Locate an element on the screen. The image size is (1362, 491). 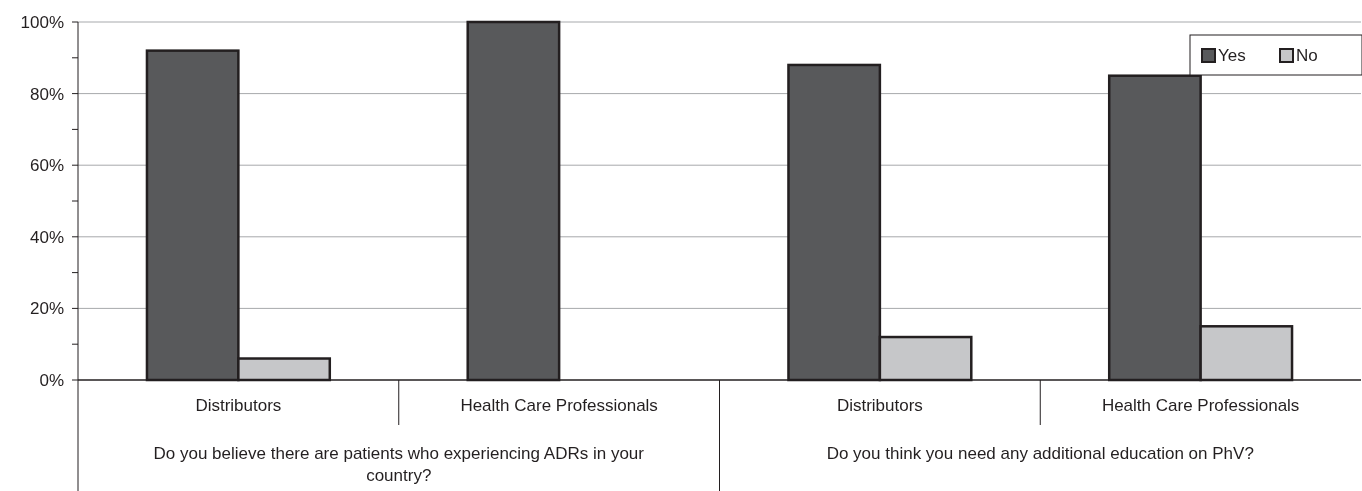
y-tick-label: 100% is located at coordinates (42, 22).